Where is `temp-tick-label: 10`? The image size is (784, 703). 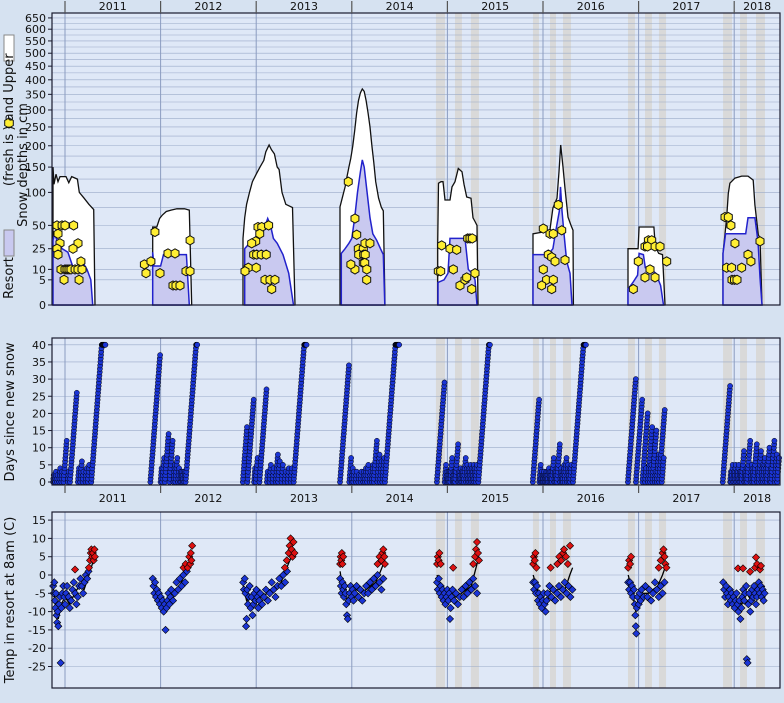 temp-tick-label: 10 is located at coordinates (39, 538).